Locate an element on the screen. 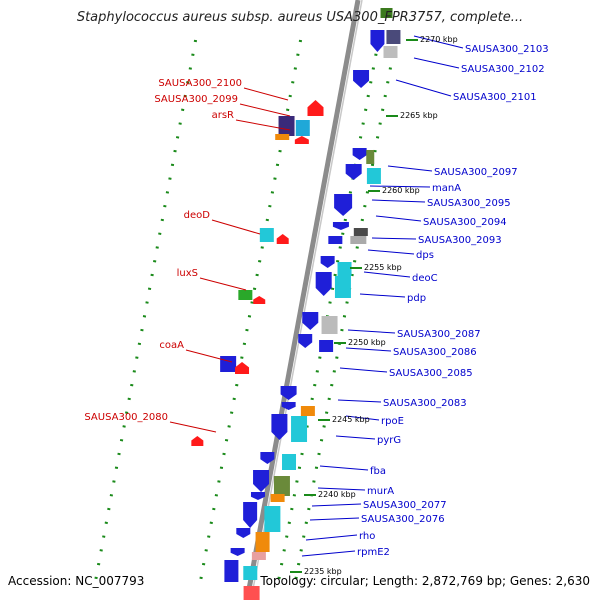  gene-label-right: fba is located at coordinates (378, 471).